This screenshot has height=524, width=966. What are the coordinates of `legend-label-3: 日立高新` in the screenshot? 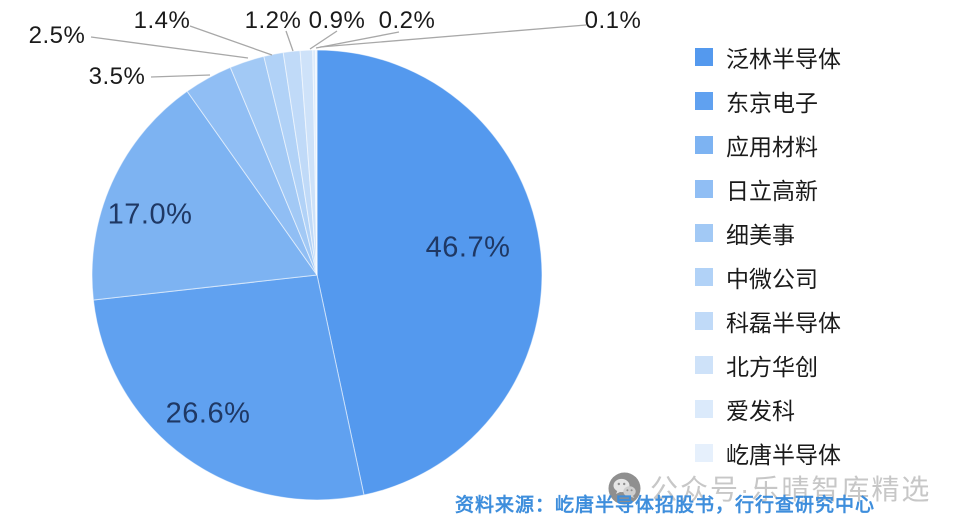 It's located at (772, 191).